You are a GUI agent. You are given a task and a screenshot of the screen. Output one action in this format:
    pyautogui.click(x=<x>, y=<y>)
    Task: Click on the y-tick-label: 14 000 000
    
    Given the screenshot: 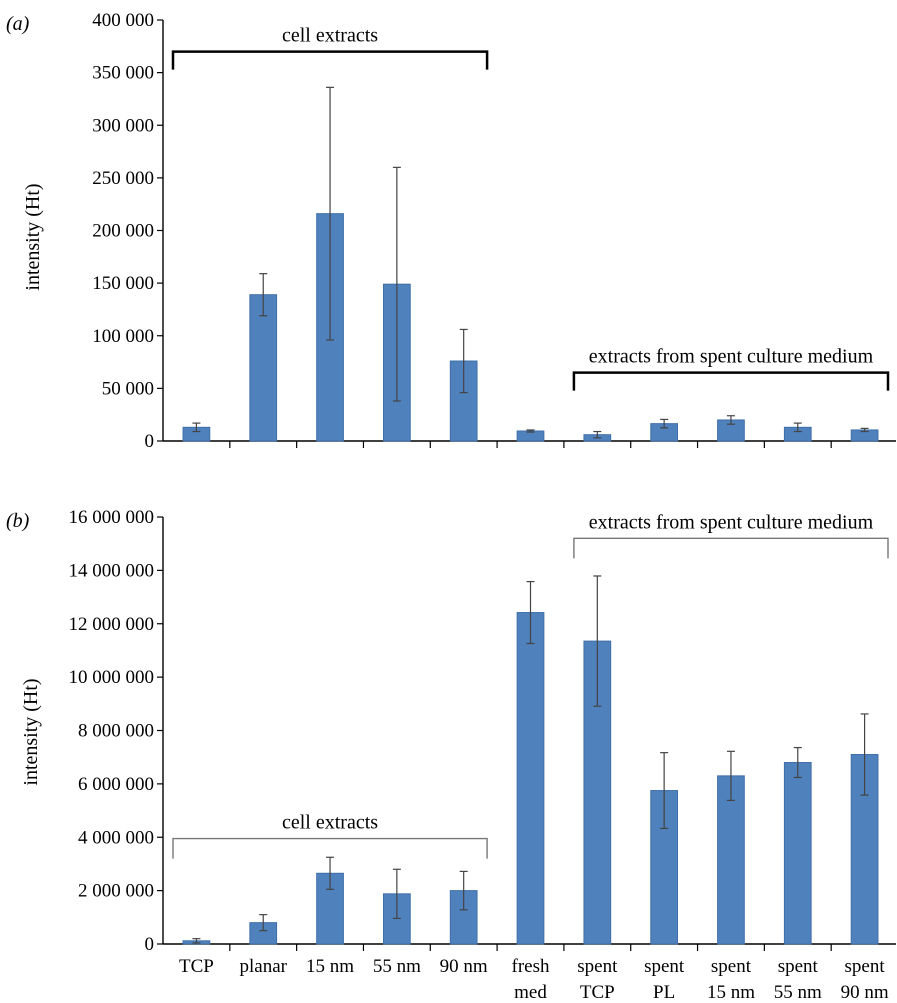 What is the action you would take?
    pyautogui.click(x=112, y=570)
    